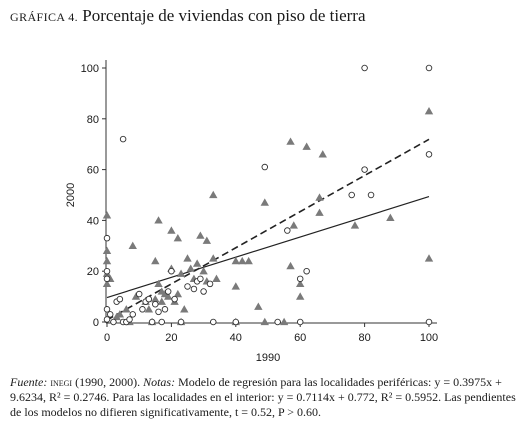 This screenshot has width=530, height=427. What do you see at coordinates (108, 382) in the screenshot?
I see `caption-source-years: (1990, 2000).` at bounding box center [108, 382].